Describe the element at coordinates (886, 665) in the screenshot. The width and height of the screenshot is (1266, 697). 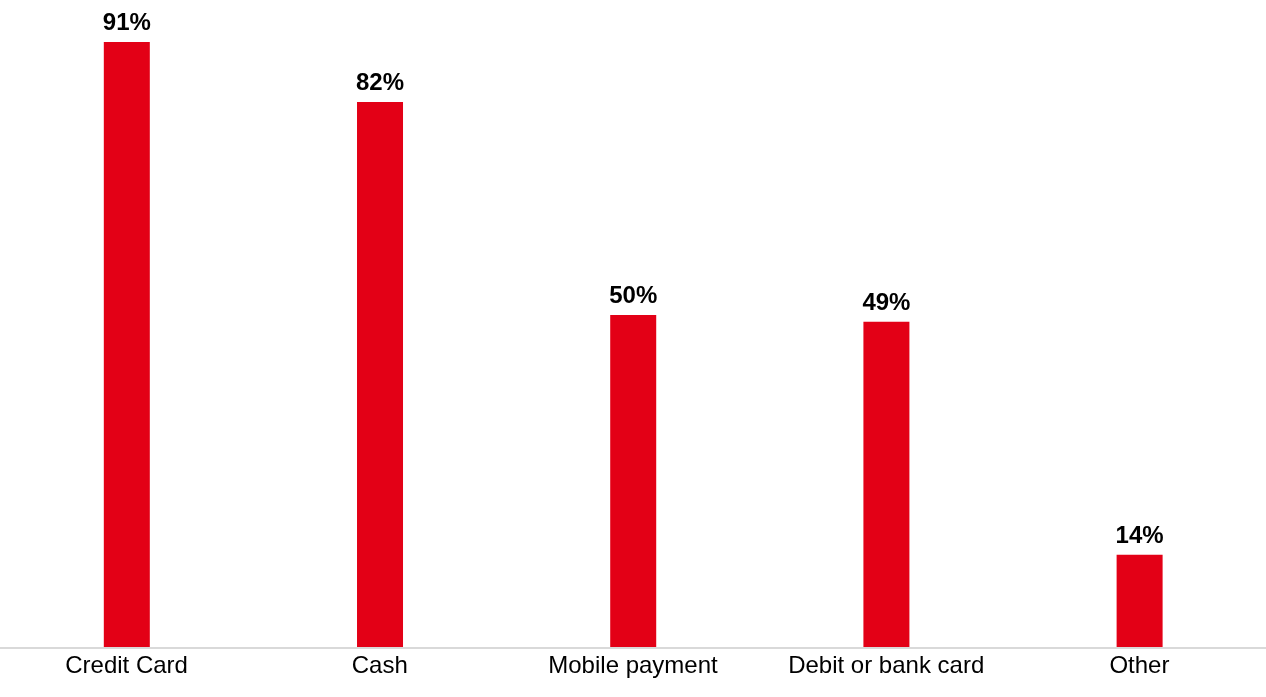
I see `x-tick-label: Debit or bank card` at that location.